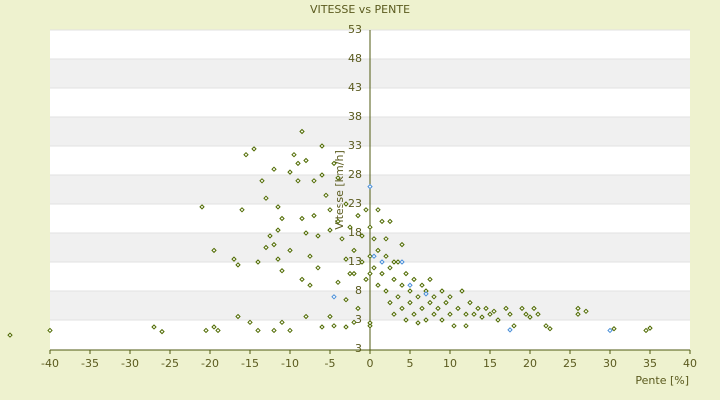 The width and height of the screenshot is (720, 400). What do you see at coordinates (330, 363) in the screenshot?
I see `x-tick-label: -5` at bounding box center [330, 363].